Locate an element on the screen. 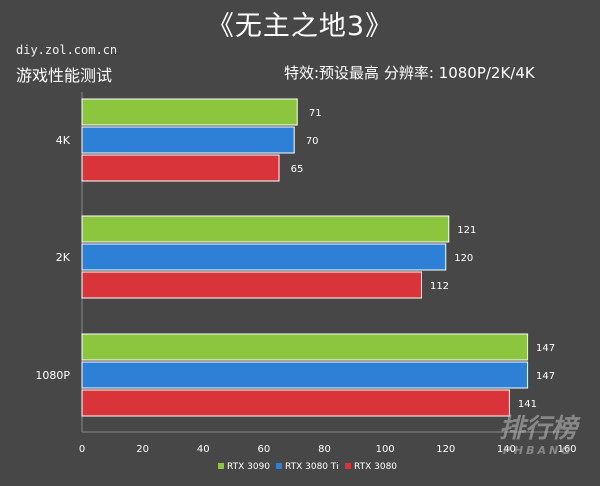  x-tick-label: 40 is located at coordinates (203, 449).